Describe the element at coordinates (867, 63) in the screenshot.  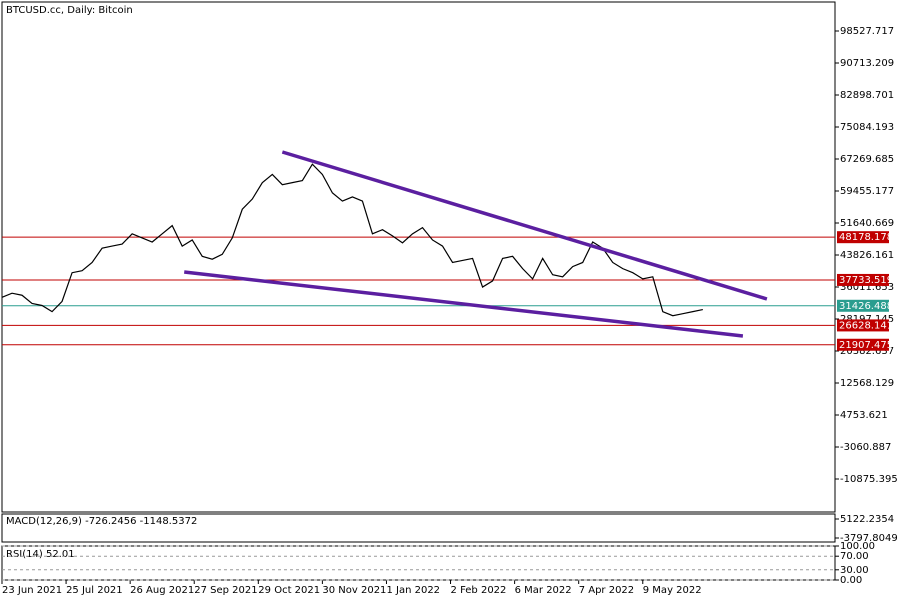
I see `y-tick-label: 90713.209` at that location.